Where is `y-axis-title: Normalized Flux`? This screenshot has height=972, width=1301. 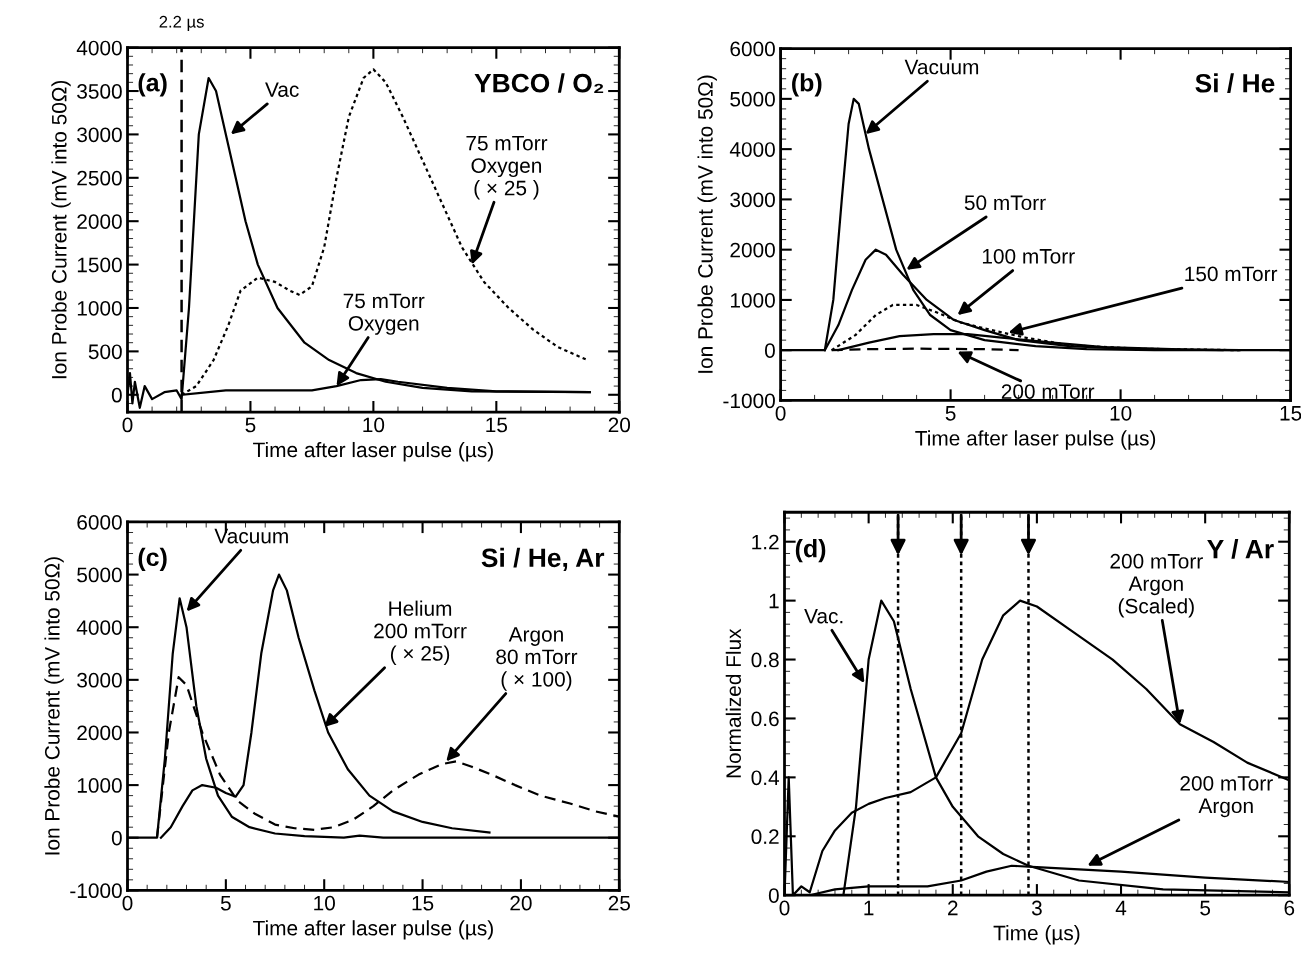
y-axis-title: Normalized Flux is located at coordinates (733, 703).